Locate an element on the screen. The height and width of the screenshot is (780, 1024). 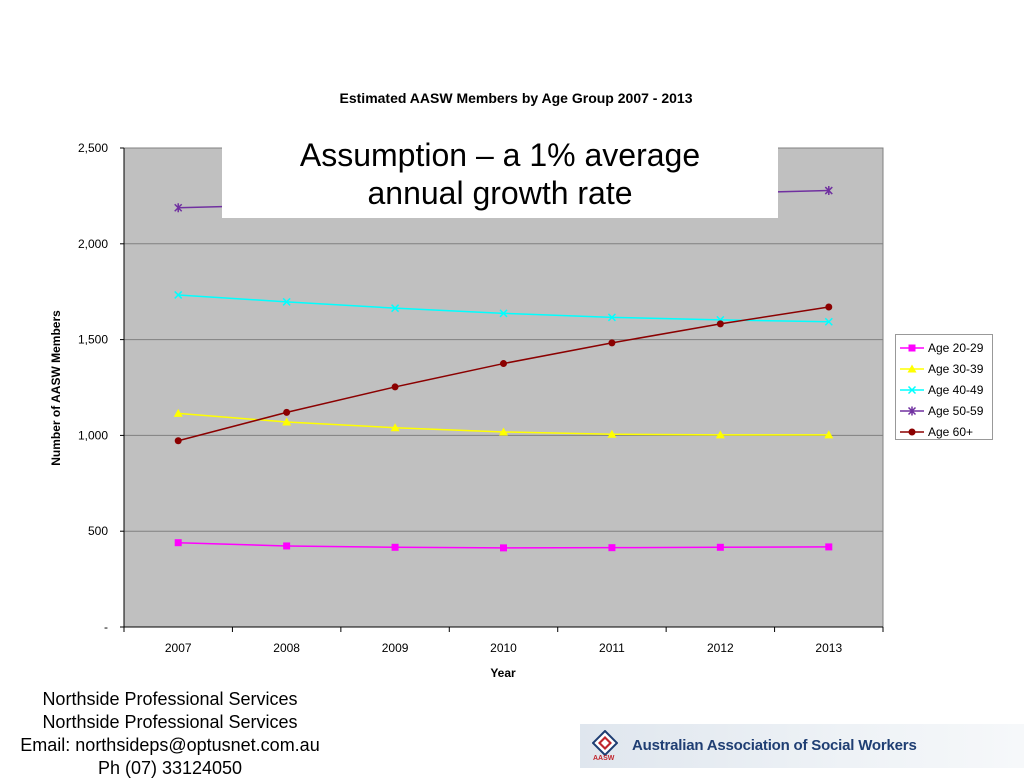
x-tick-label: 2012 is located at coordinates (720, 648).